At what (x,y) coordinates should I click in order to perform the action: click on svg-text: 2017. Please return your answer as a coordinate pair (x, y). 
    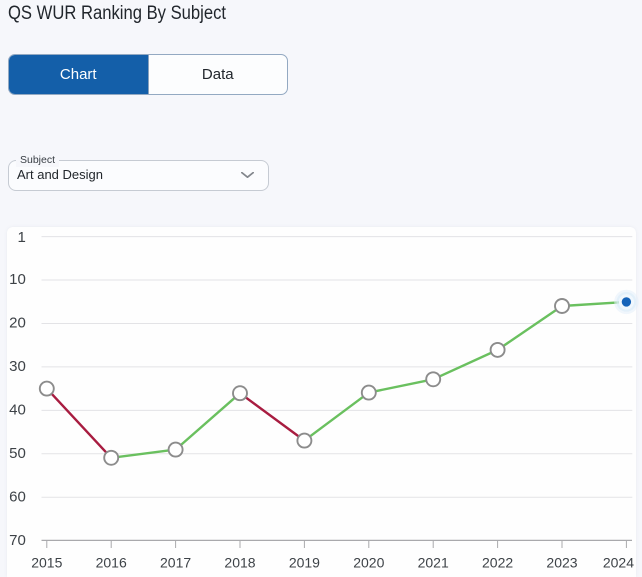
    Looking at the image, I should click on (175, 562).